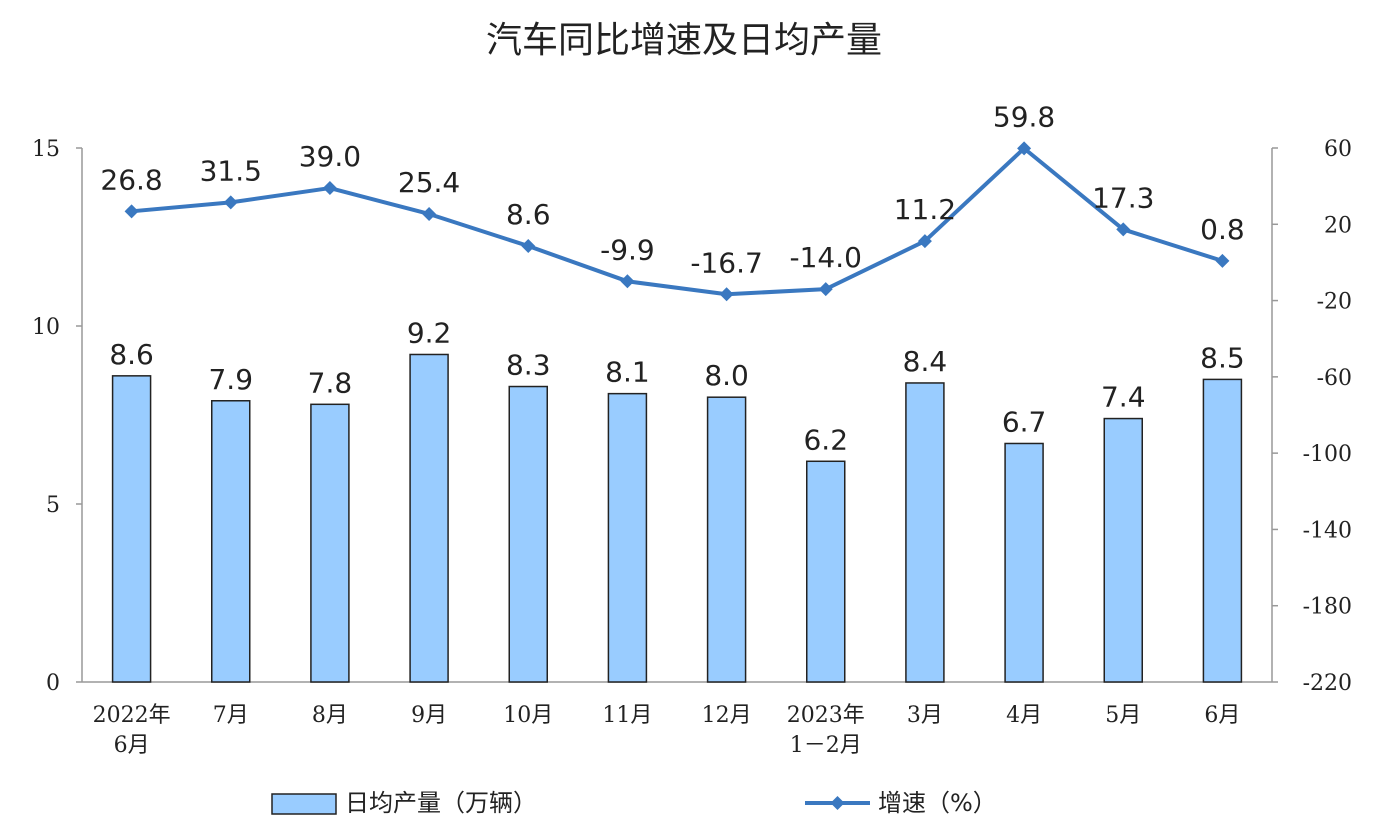 Image resolution: width=1376 pixels, height=839 pixels. I want to click on right-tick-label: -180, so click(1327, 607).